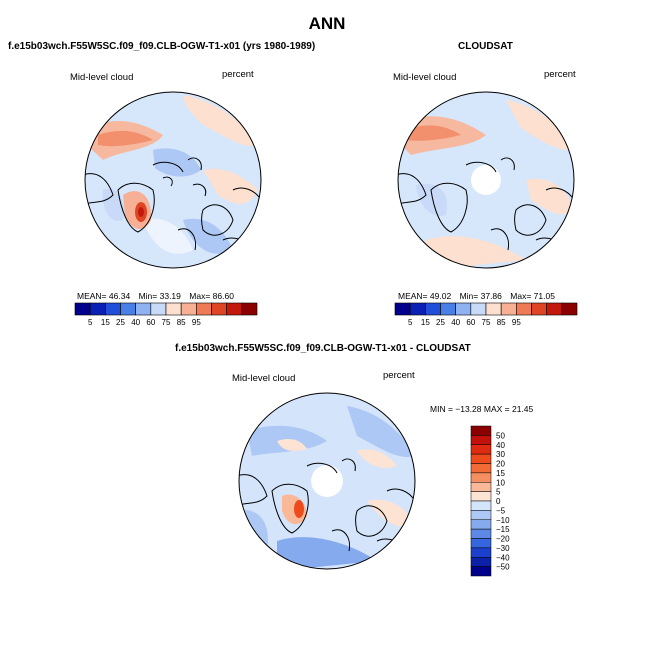  What do you see at coordinates (503, 557) in the screenshot?
I see `colorbar-tick-label: −40` at bounding box center [503, 557].